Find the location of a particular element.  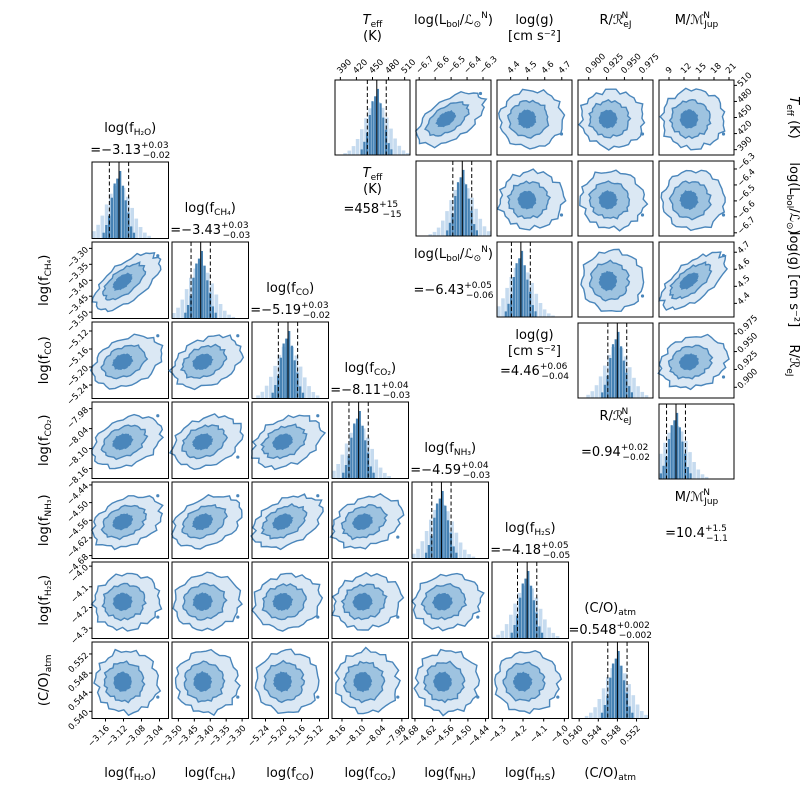

panel-fCO-CO: −5.24−5.20−5.16−5.12 is located at coordinates (287, 695).